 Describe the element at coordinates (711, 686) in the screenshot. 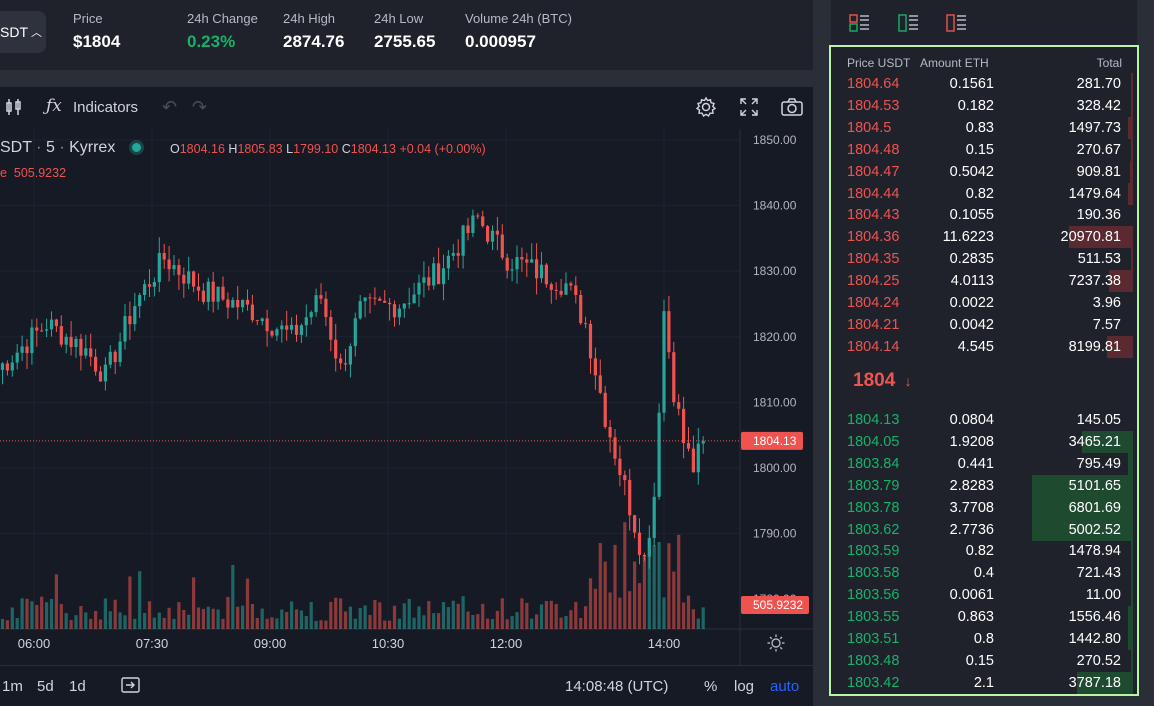

I see `percent-scale-toggle: %` at that location.